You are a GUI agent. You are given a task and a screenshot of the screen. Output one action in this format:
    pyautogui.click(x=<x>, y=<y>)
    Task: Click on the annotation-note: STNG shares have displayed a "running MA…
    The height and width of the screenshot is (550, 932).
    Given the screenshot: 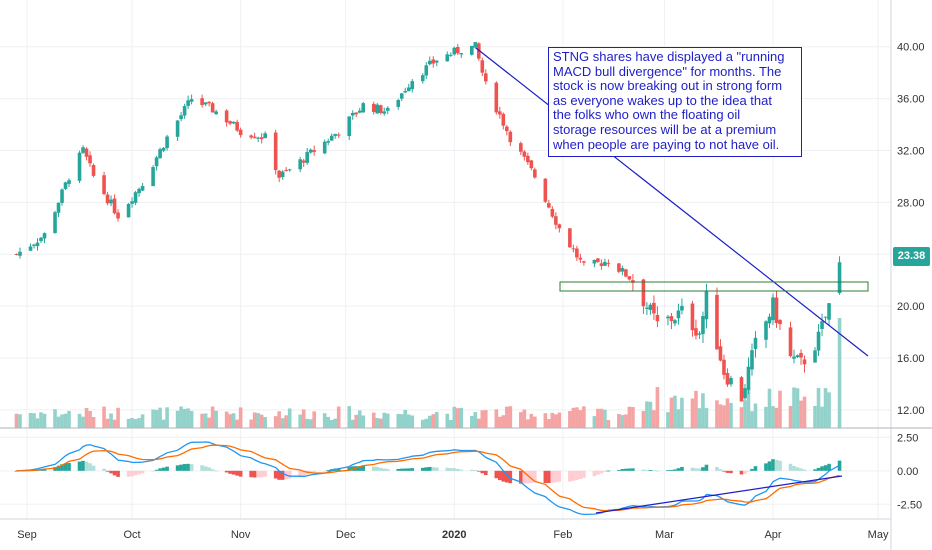 What is the action you would take?
    pyautogui.click(x=675, y=102)
    